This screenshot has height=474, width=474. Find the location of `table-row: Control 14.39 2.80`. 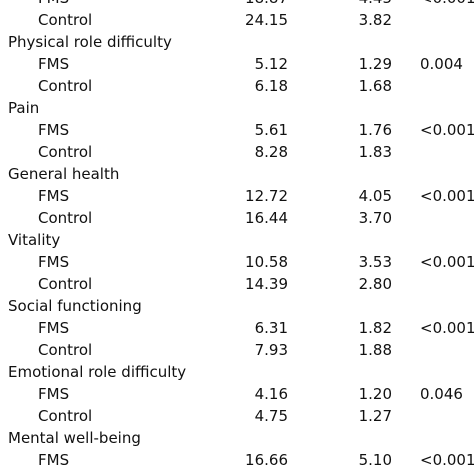

table-row: Control 14.39 2.80 is located at coordinates (237, 284).